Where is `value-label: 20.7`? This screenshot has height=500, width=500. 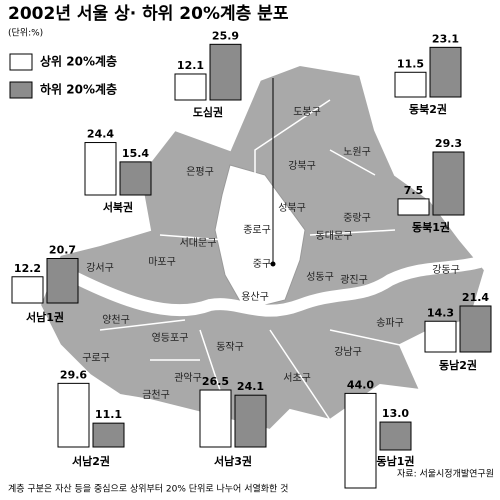 value-label: 20.7 is located at coordinates (62, 249).